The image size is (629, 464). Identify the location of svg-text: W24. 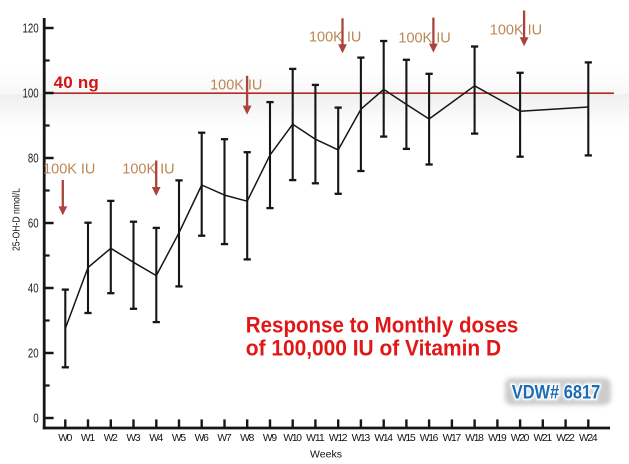
(588, 438).